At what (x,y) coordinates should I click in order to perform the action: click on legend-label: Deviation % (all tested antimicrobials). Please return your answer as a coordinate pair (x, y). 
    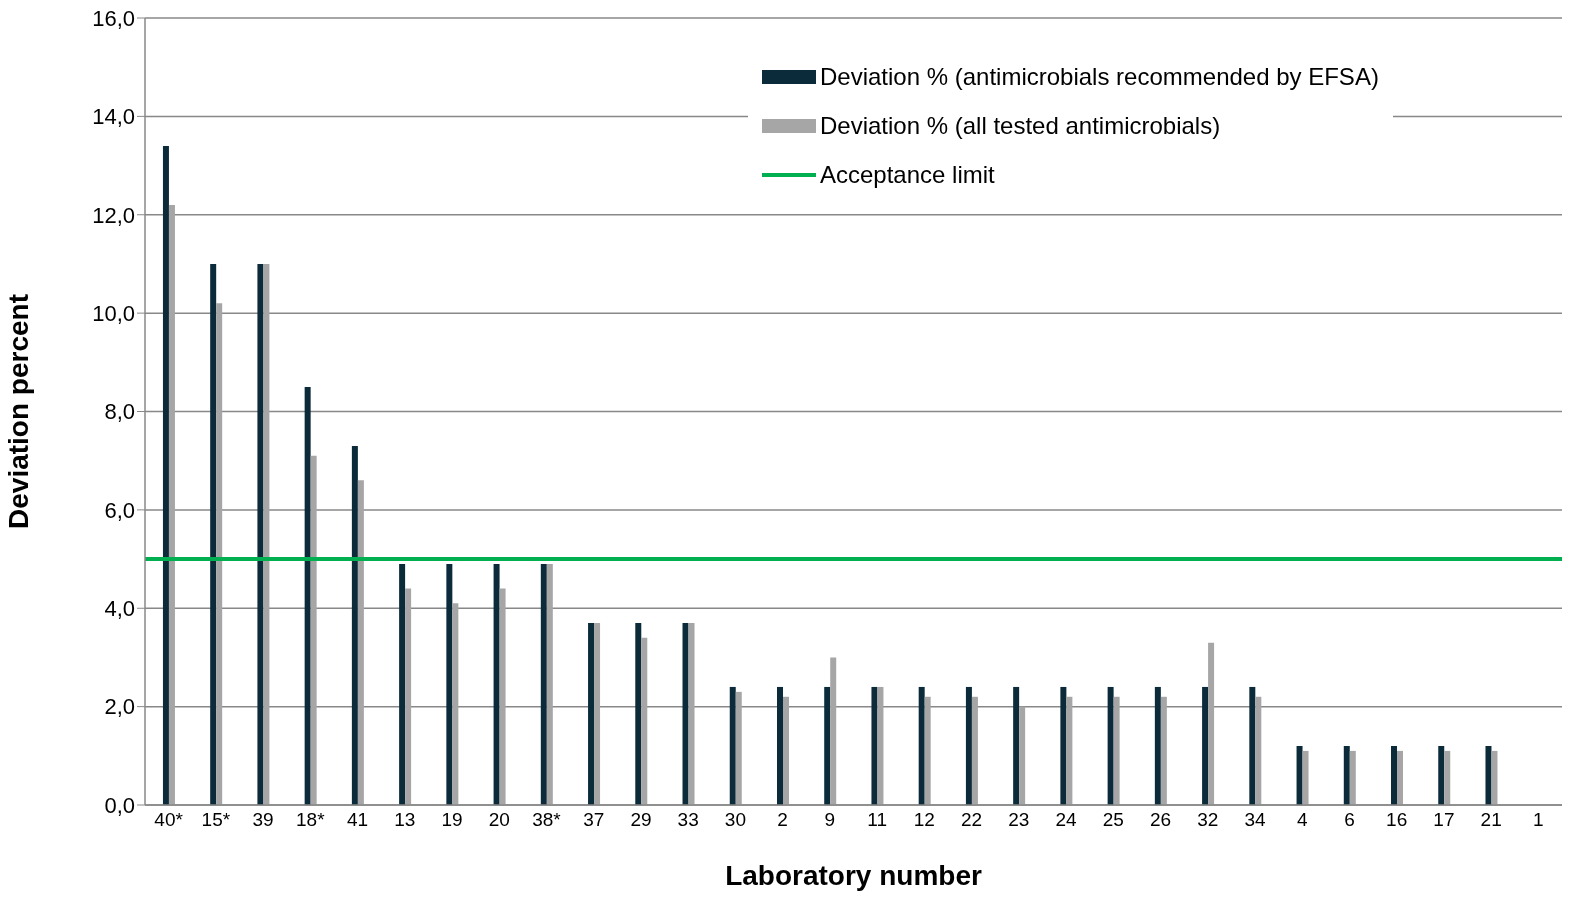
    Looking at the image, I should click on (1020, 125).